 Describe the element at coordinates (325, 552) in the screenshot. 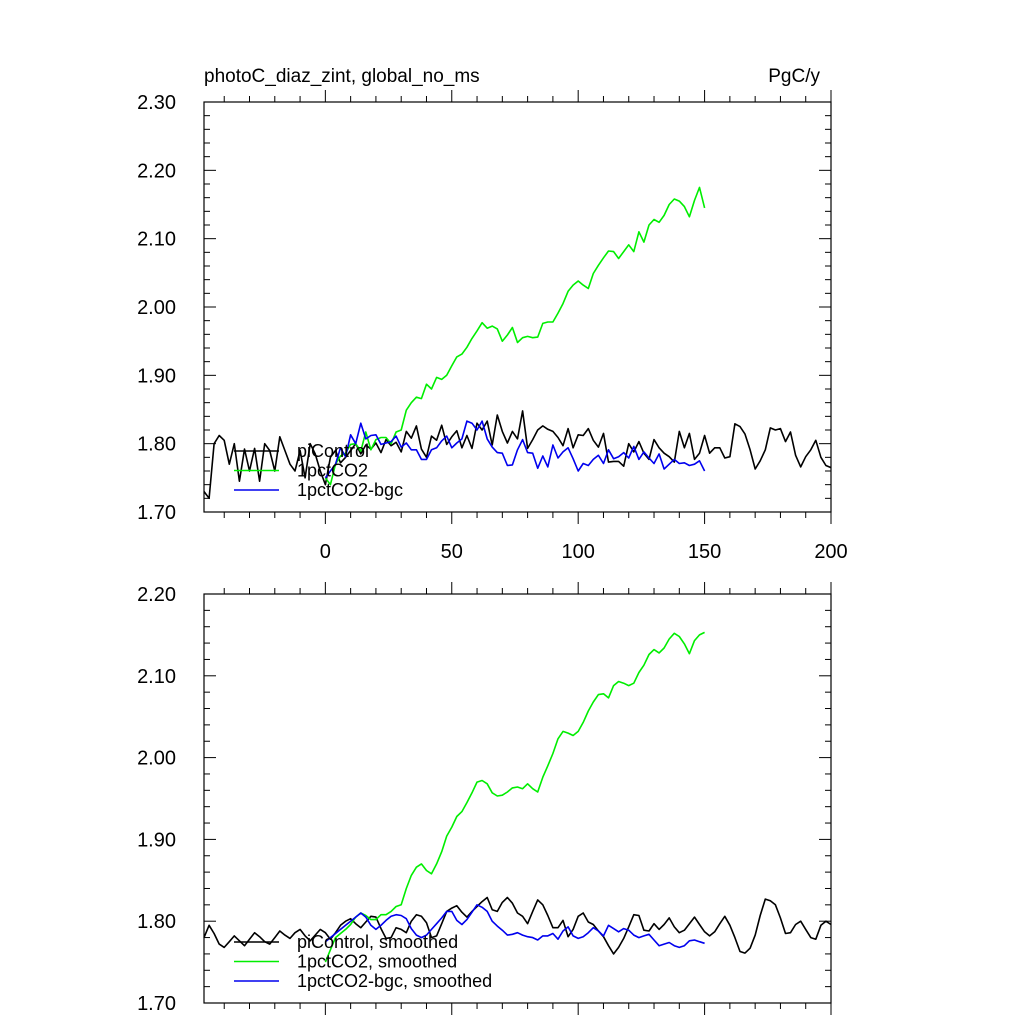

I see `x-tick-label: 0` at that location.